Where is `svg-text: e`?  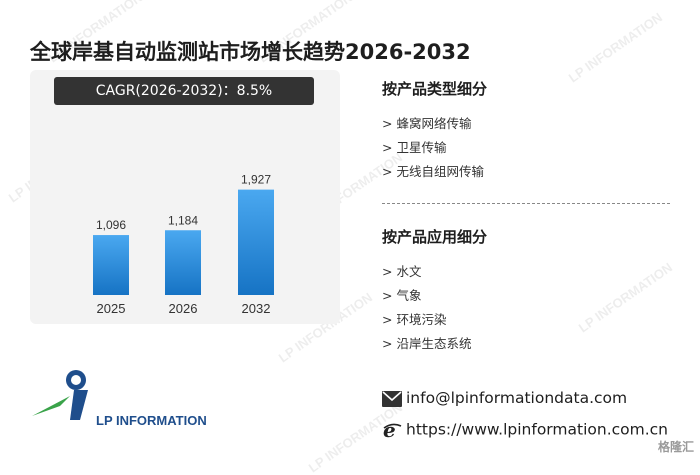
svg-text: e is located at coordinates (389, 430).